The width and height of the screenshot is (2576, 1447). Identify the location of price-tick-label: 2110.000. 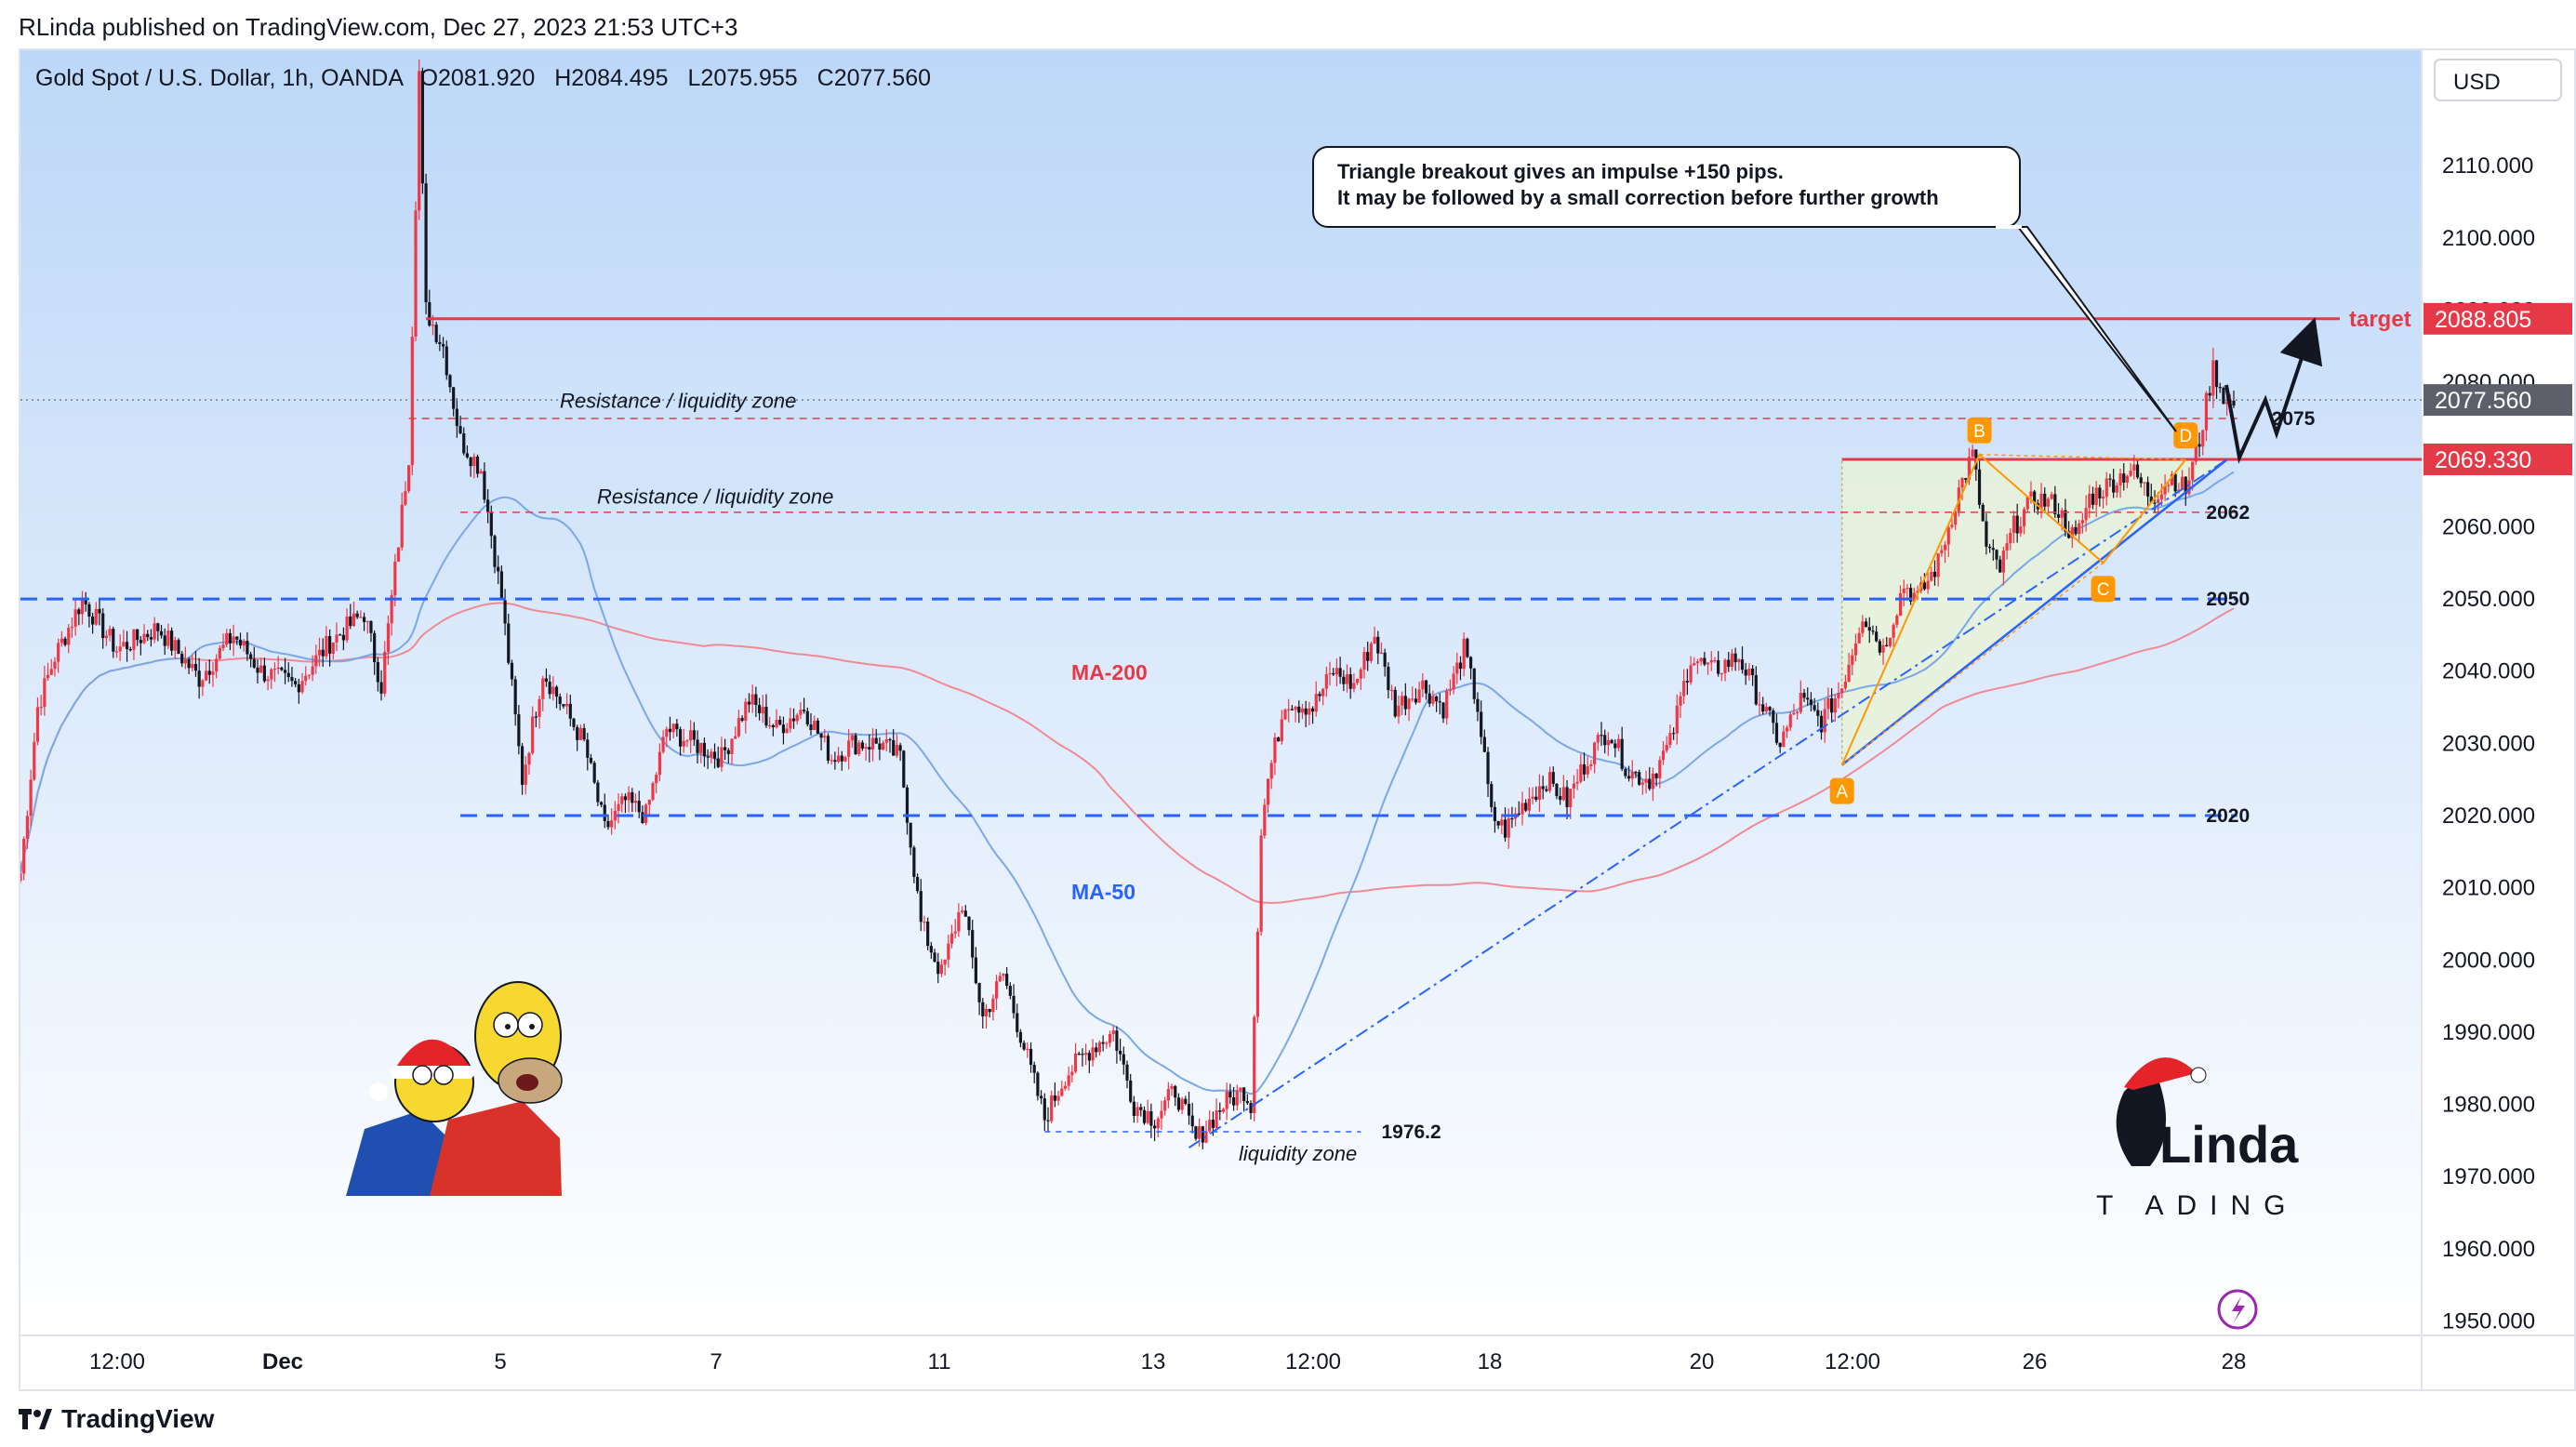
(2487, 166).